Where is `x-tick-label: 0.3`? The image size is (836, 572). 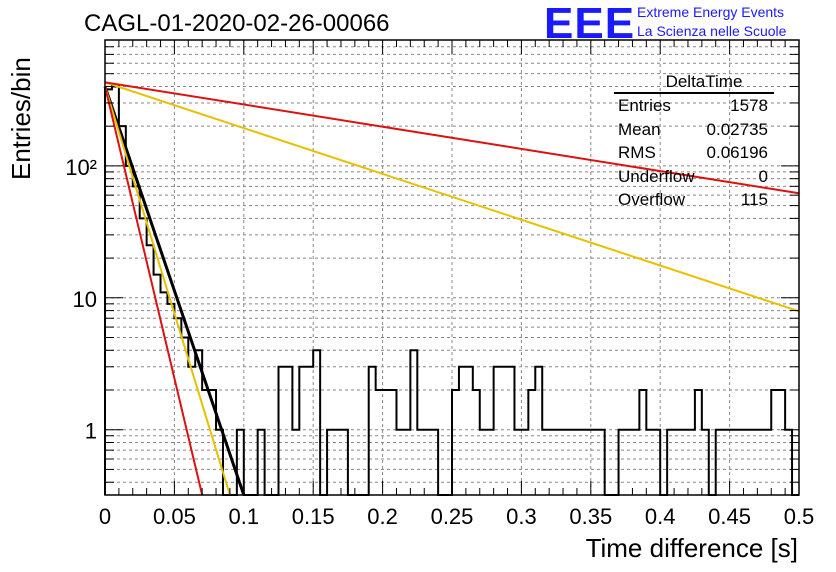 x-tick-label: 0.3 is located at coordinates (521, 516).